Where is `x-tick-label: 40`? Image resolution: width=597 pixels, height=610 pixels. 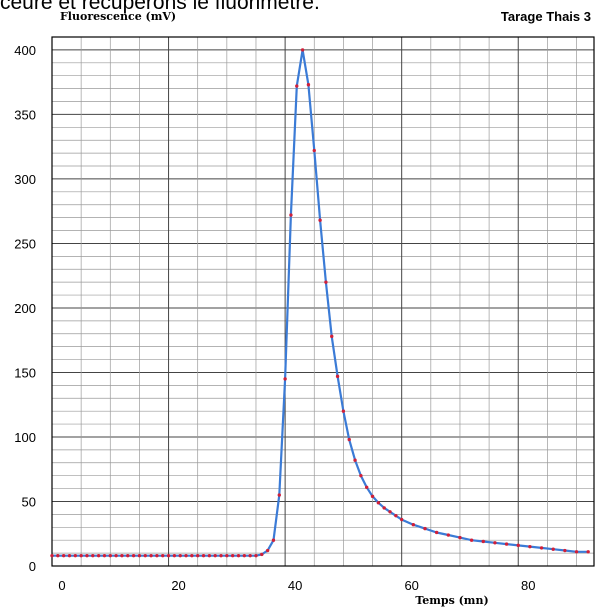 x-tick-label: 40 is located at coordinates (295, 585).